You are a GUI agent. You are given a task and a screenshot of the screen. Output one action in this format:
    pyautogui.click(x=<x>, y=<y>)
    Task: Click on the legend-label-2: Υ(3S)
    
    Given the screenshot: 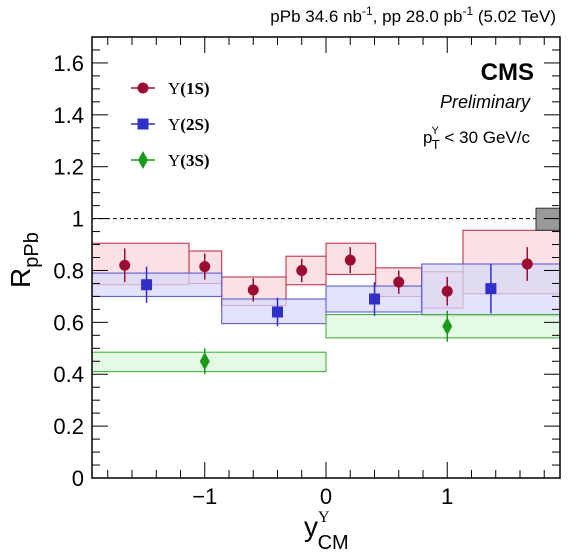 What is the action you would take?
    pyautogui.click(x=189, y=160)
    